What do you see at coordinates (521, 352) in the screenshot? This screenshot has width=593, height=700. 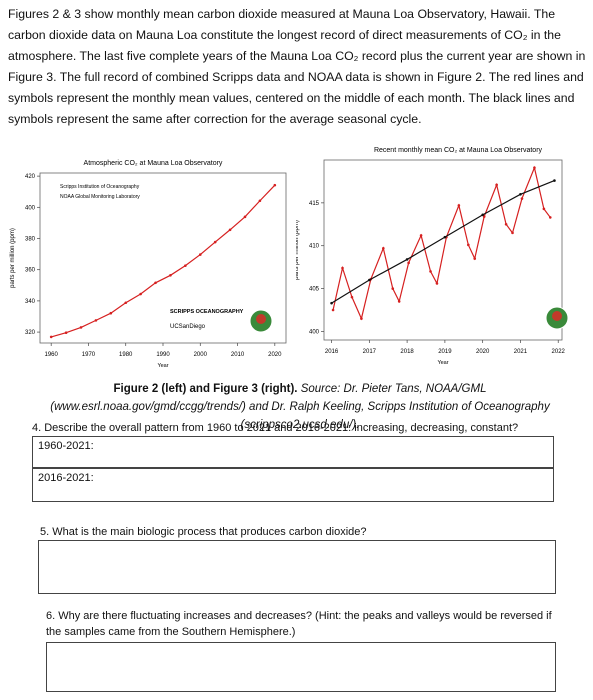 I see `x-tick-label: 2021` at bounding box center [521, 352].